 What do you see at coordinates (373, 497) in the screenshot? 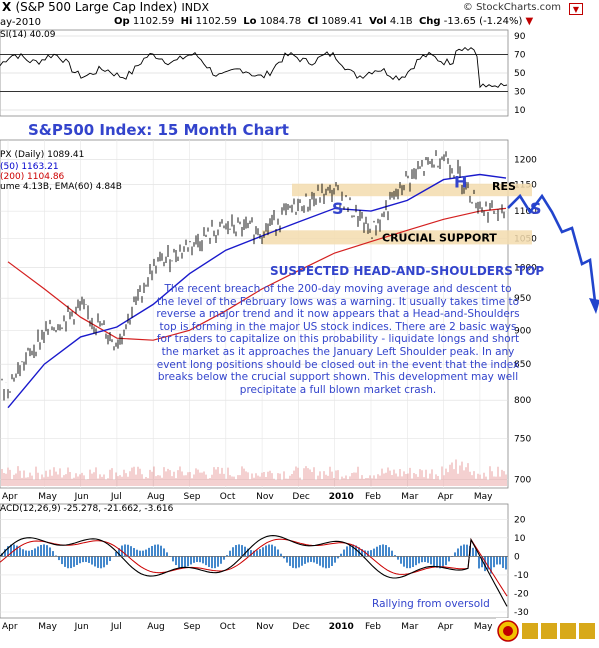
I see `price-x-tick-label: Feb` at bounding box center [373, 497].